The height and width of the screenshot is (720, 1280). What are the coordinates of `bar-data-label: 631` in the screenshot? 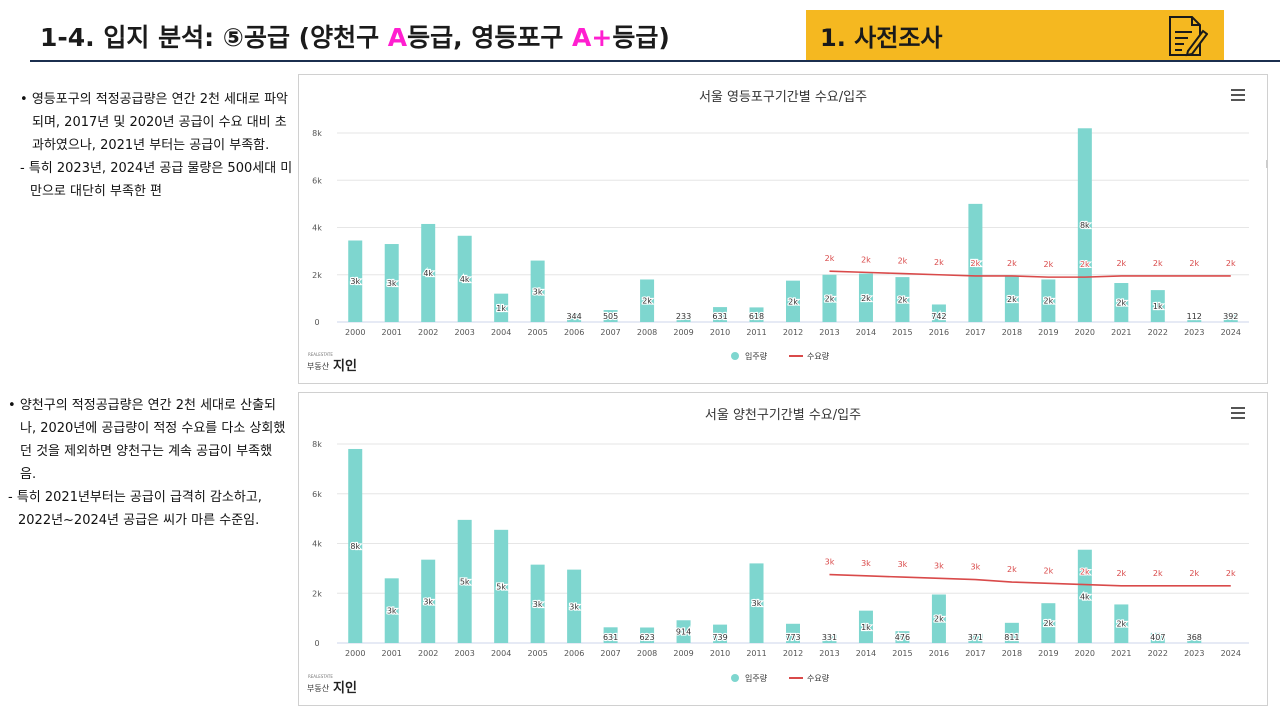 It's located at (610, 637).